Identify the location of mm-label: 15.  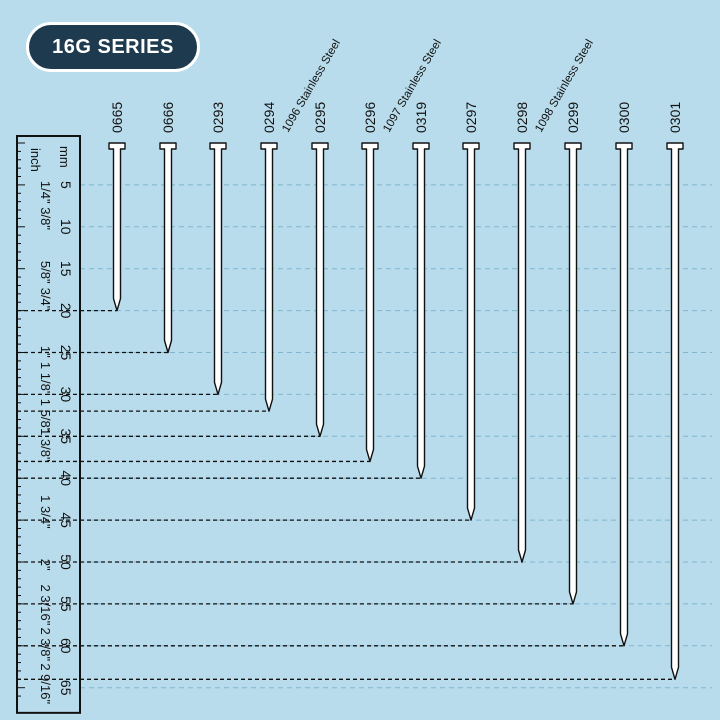
(66, 269).